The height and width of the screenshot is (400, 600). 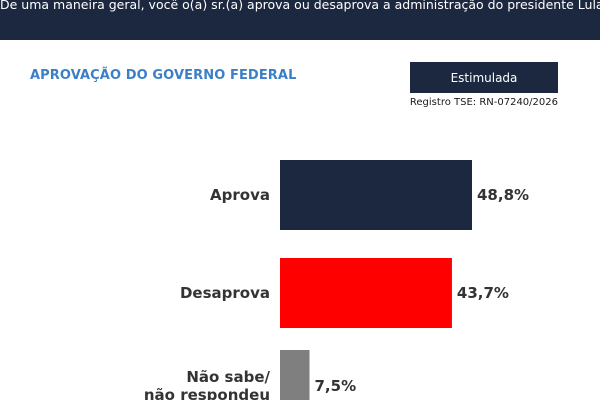 What do you see at coordinates (483, 102) in the screenshot?
I see `registro-tse: Registro TSE: RN-07240/2026` at bounding box center [483, 102].